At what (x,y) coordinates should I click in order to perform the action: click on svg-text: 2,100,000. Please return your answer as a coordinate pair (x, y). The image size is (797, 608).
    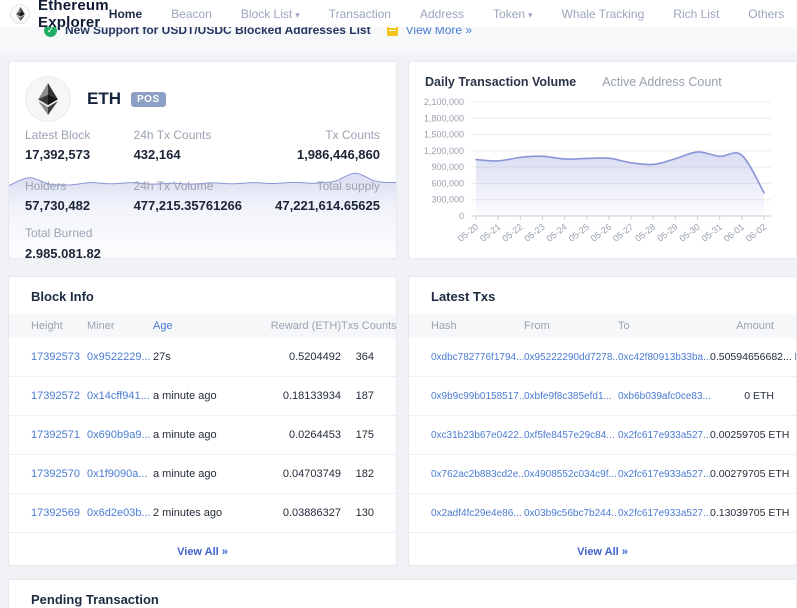
    Looking at the image, I should click on (444, 102).